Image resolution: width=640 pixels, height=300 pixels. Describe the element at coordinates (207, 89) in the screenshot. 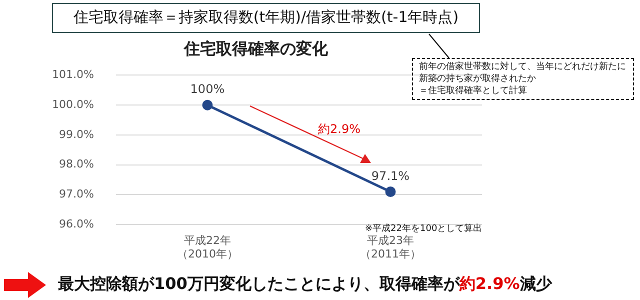

I see `data-label: 100%` at that location.